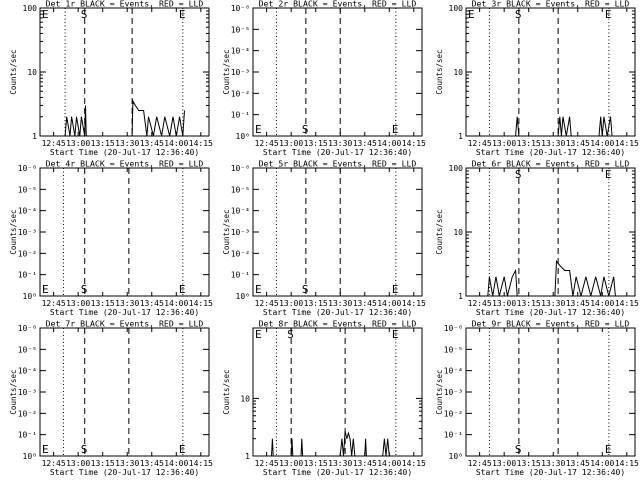  Describe the element at coordinates (27, 392) in the screenshot. I see `y-tick-label: 10⁻³` at that location.